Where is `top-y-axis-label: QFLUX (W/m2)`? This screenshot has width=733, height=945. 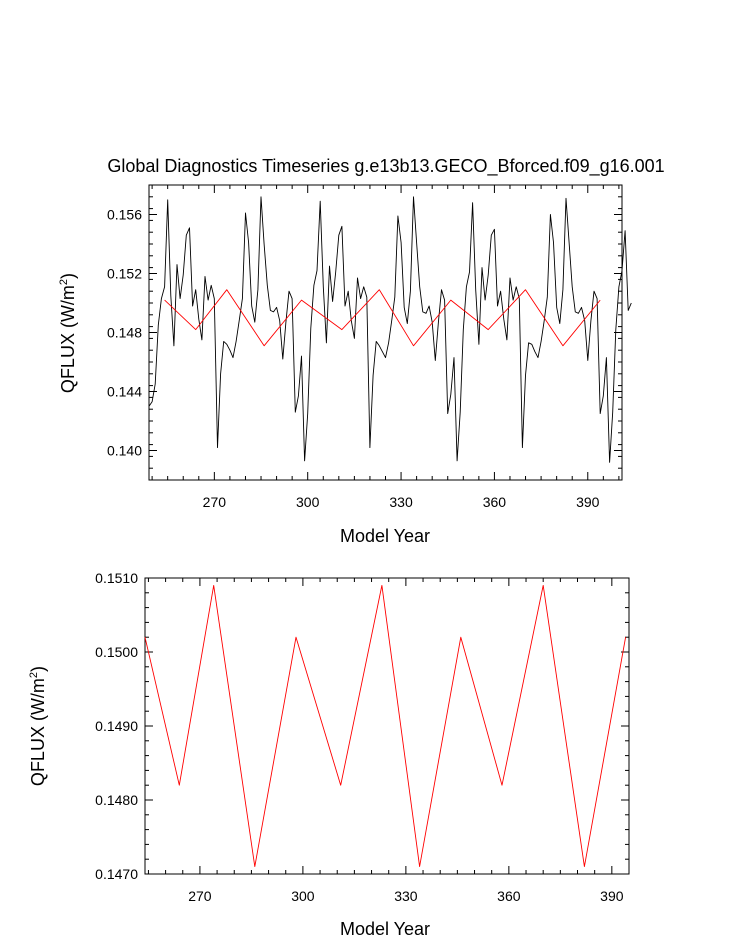 top-y-axis-label: QFLUX (W/m2) is located at coordinates (68, 333).